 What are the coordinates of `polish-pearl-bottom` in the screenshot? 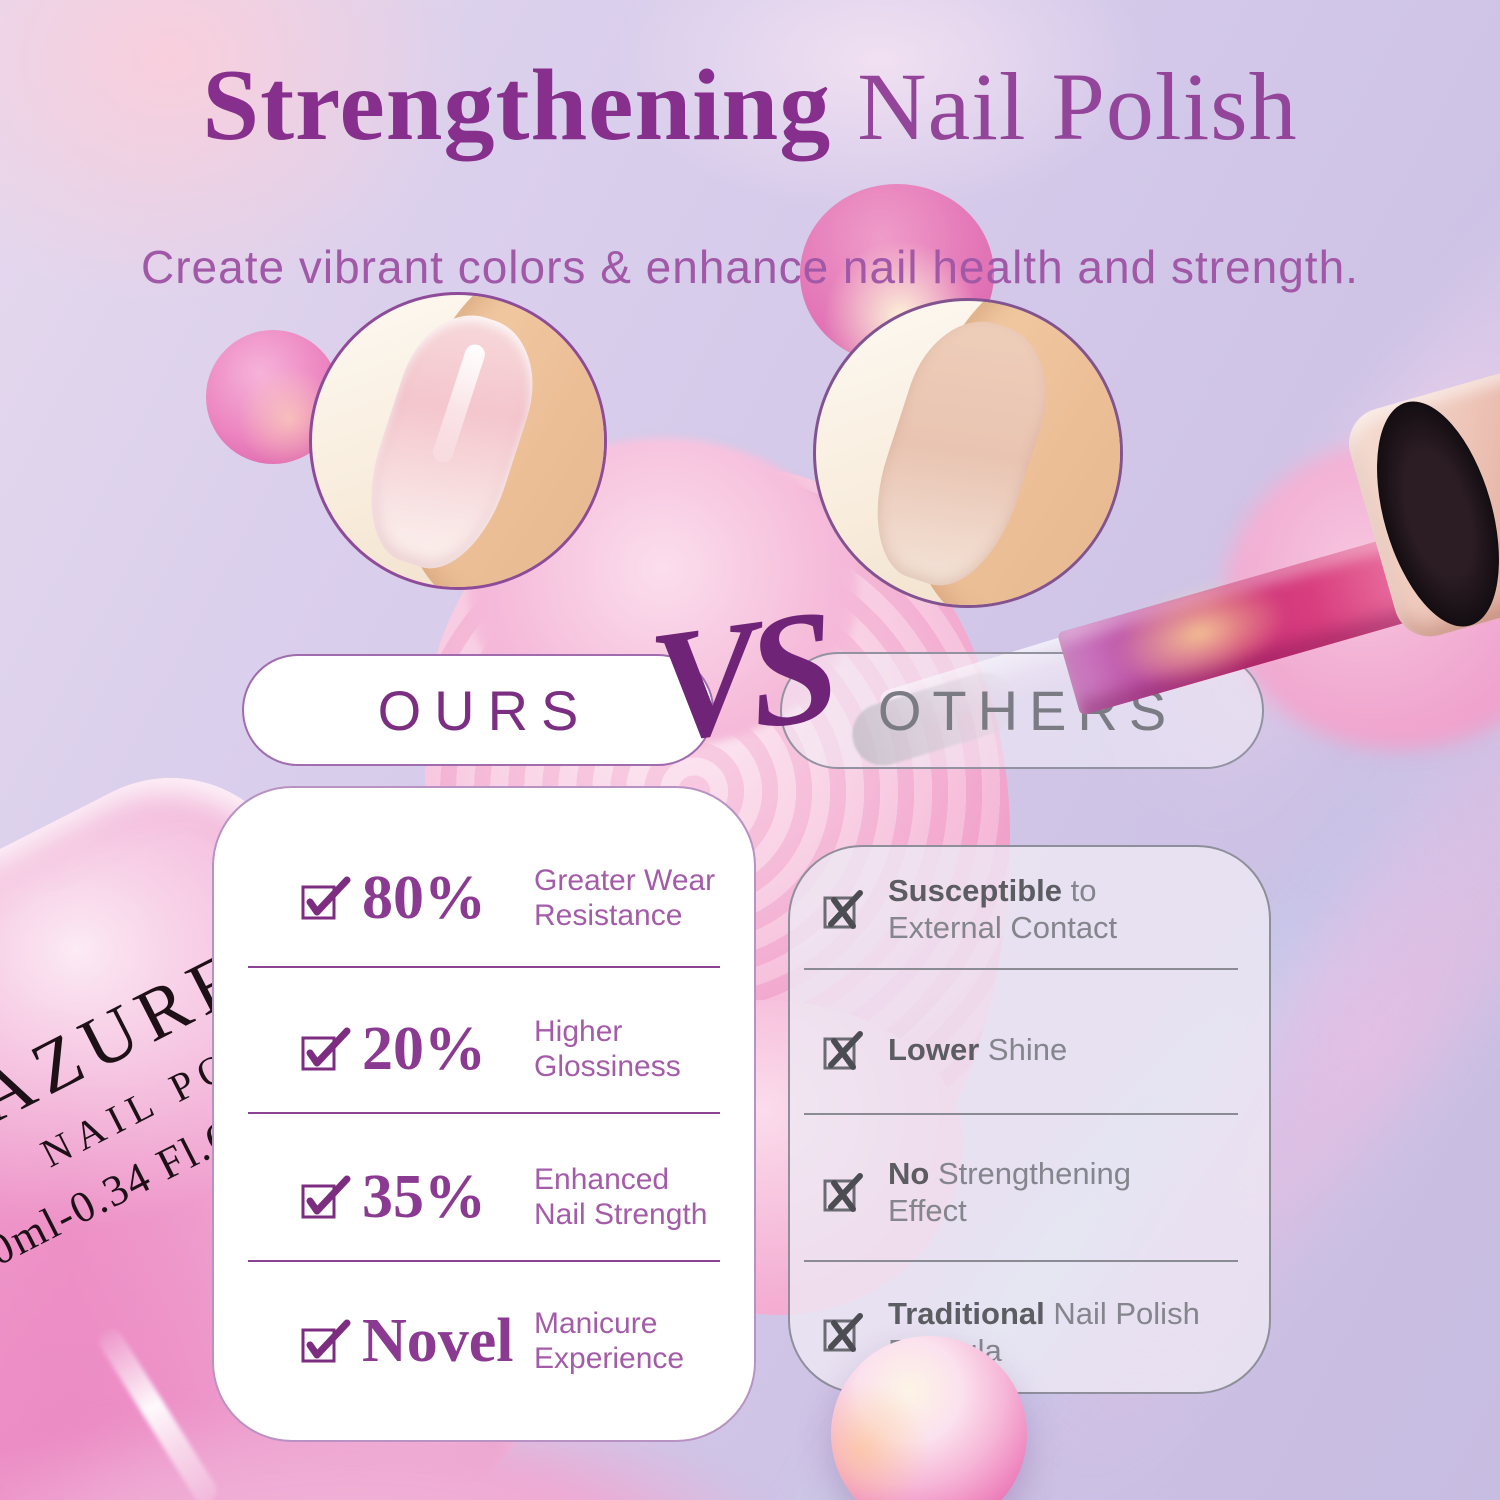 It's located at (929, 1418).